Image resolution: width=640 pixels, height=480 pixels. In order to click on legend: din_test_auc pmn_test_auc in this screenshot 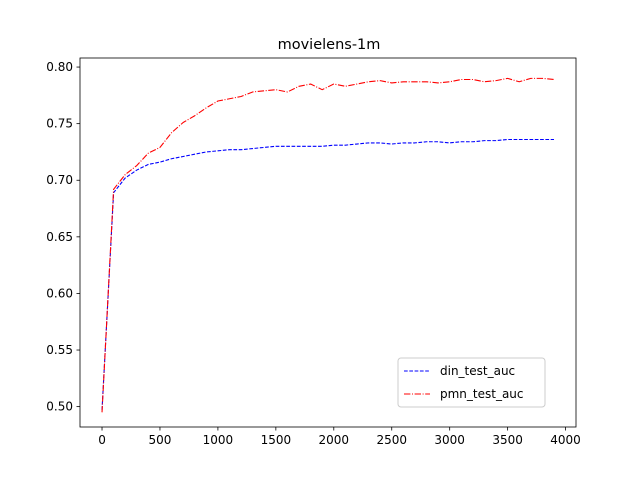, I will do `click(471, 382)`.